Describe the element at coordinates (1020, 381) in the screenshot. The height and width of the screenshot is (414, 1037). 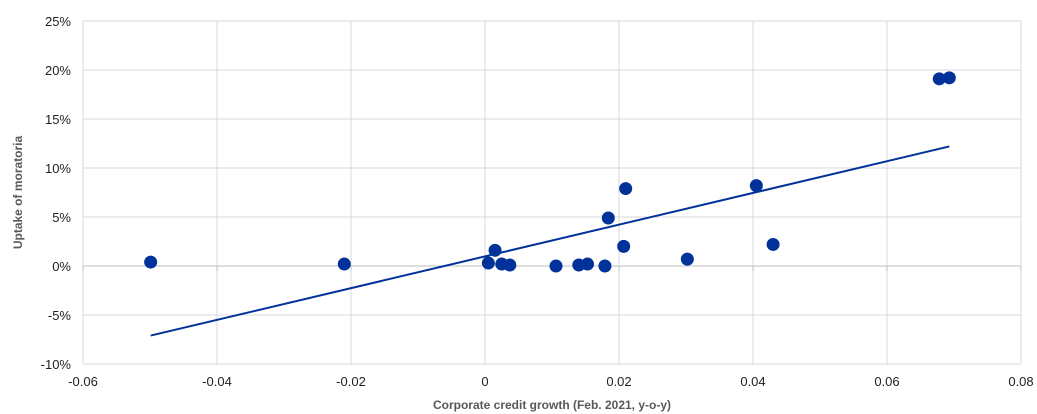
I see `x-tick-label: 0.08` at that location.